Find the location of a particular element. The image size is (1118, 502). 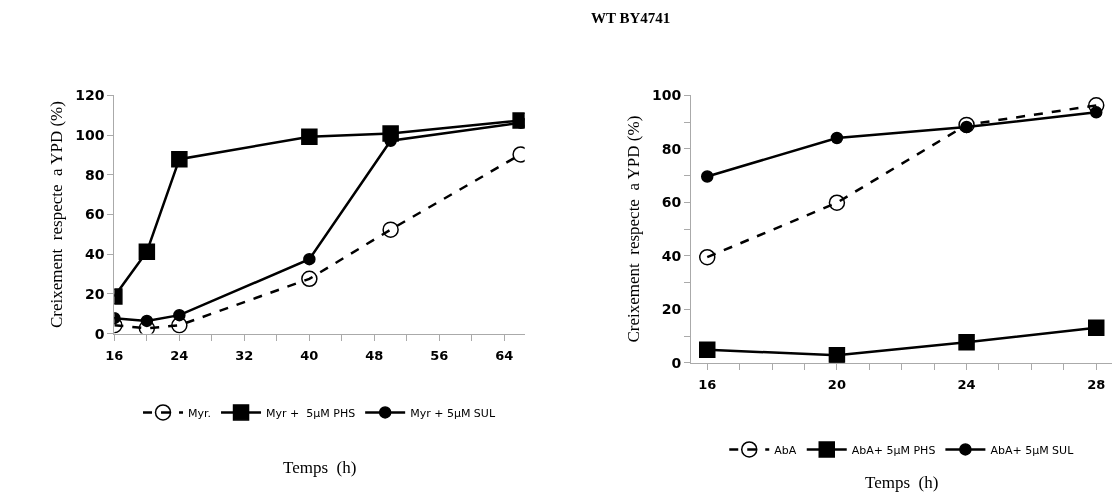

x-tick-label: 64 is located at coordinates (504, 356).